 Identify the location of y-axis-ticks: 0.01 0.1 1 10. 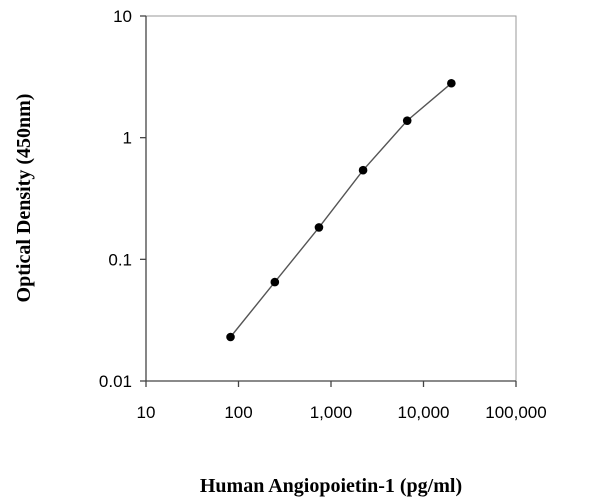
(122, 199).